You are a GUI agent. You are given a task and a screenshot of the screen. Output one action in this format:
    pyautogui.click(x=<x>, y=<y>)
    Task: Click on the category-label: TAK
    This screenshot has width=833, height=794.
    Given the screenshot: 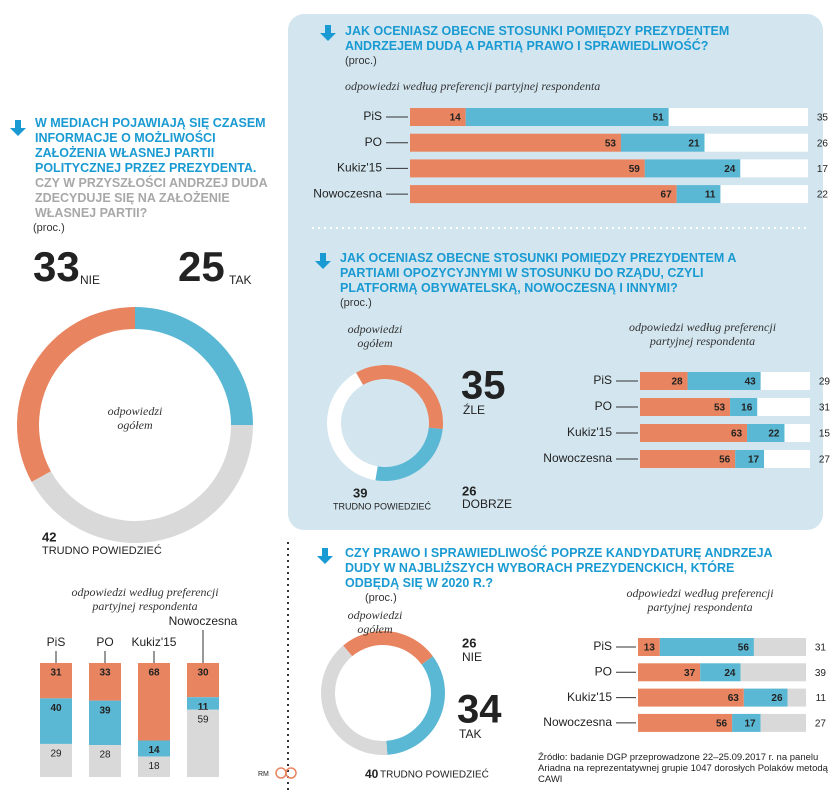 What is the action you would take?
    pyautogui.click(x=470, y=734)
    